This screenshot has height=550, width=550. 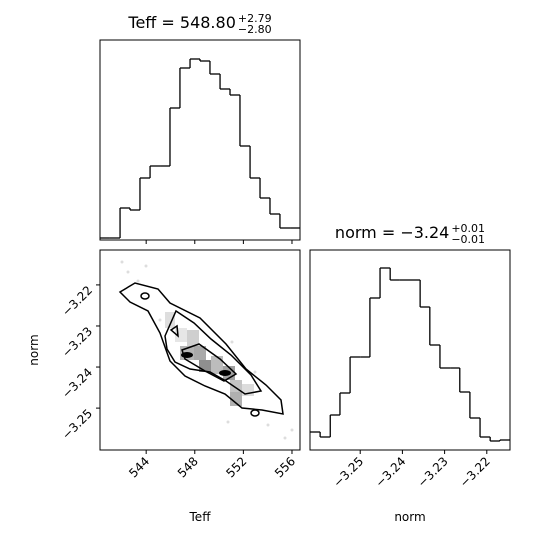 I want to click on contour-outer, so click(x=201, y=348).